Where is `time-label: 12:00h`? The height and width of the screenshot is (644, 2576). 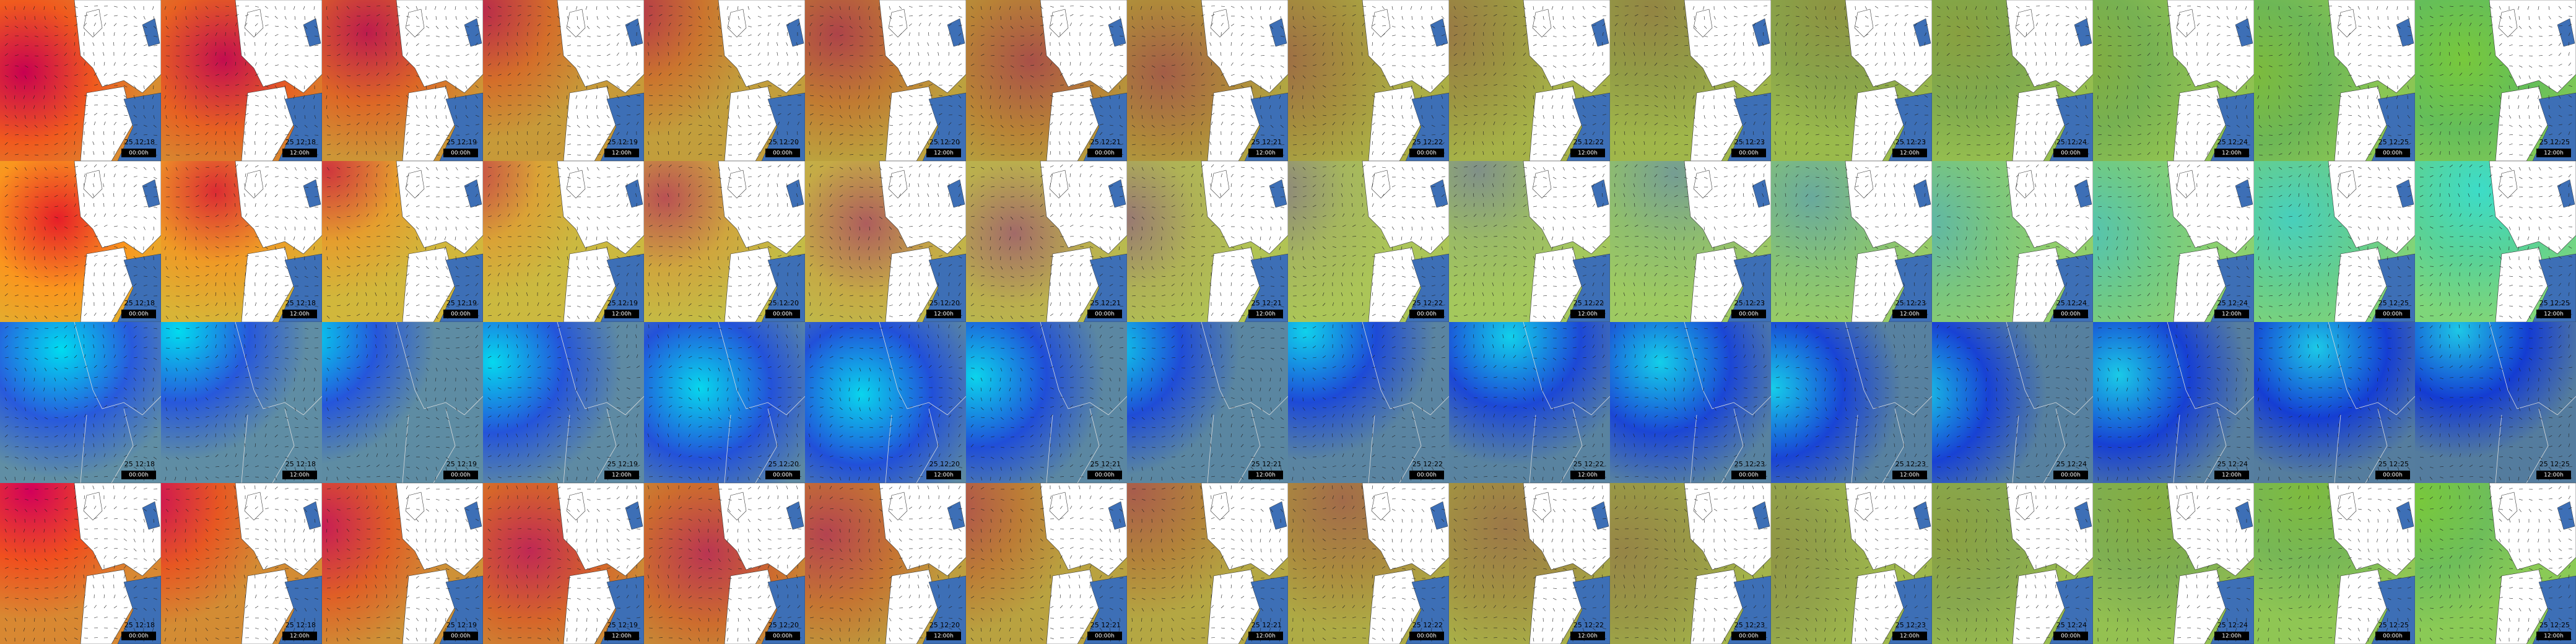 time-label: 12:00h is located at coordinates (622, 636).